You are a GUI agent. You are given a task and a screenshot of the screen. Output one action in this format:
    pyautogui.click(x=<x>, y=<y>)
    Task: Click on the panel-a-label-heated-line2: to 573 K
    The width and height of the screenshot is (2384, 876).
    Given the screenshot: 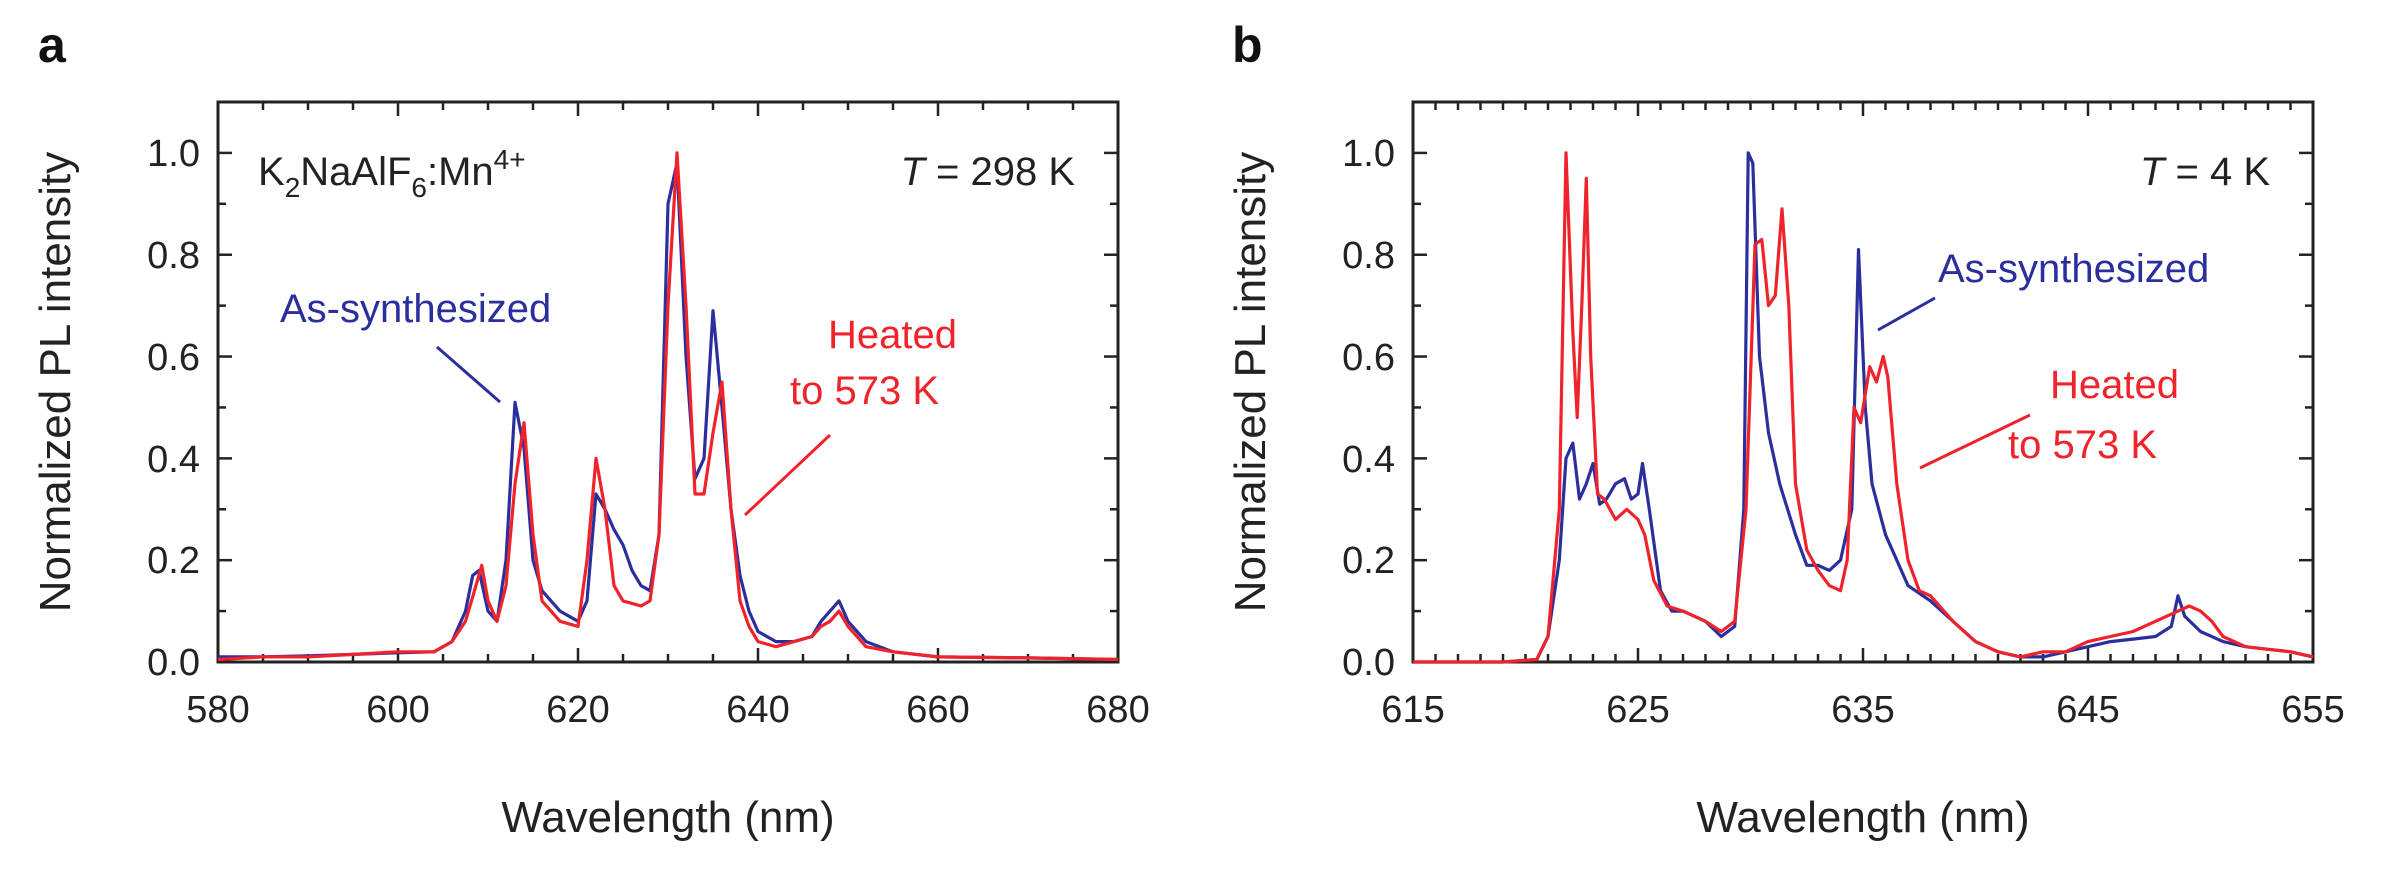 What is the action you would take?
    pyautogui.click(x=864, y=391)
    